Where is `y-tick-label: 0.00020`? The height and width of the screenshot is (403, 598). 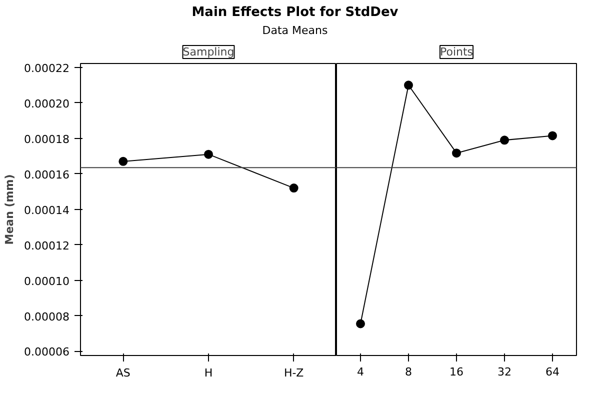
y-tick-label: 0.00020 is located at coordinates (47, 104).